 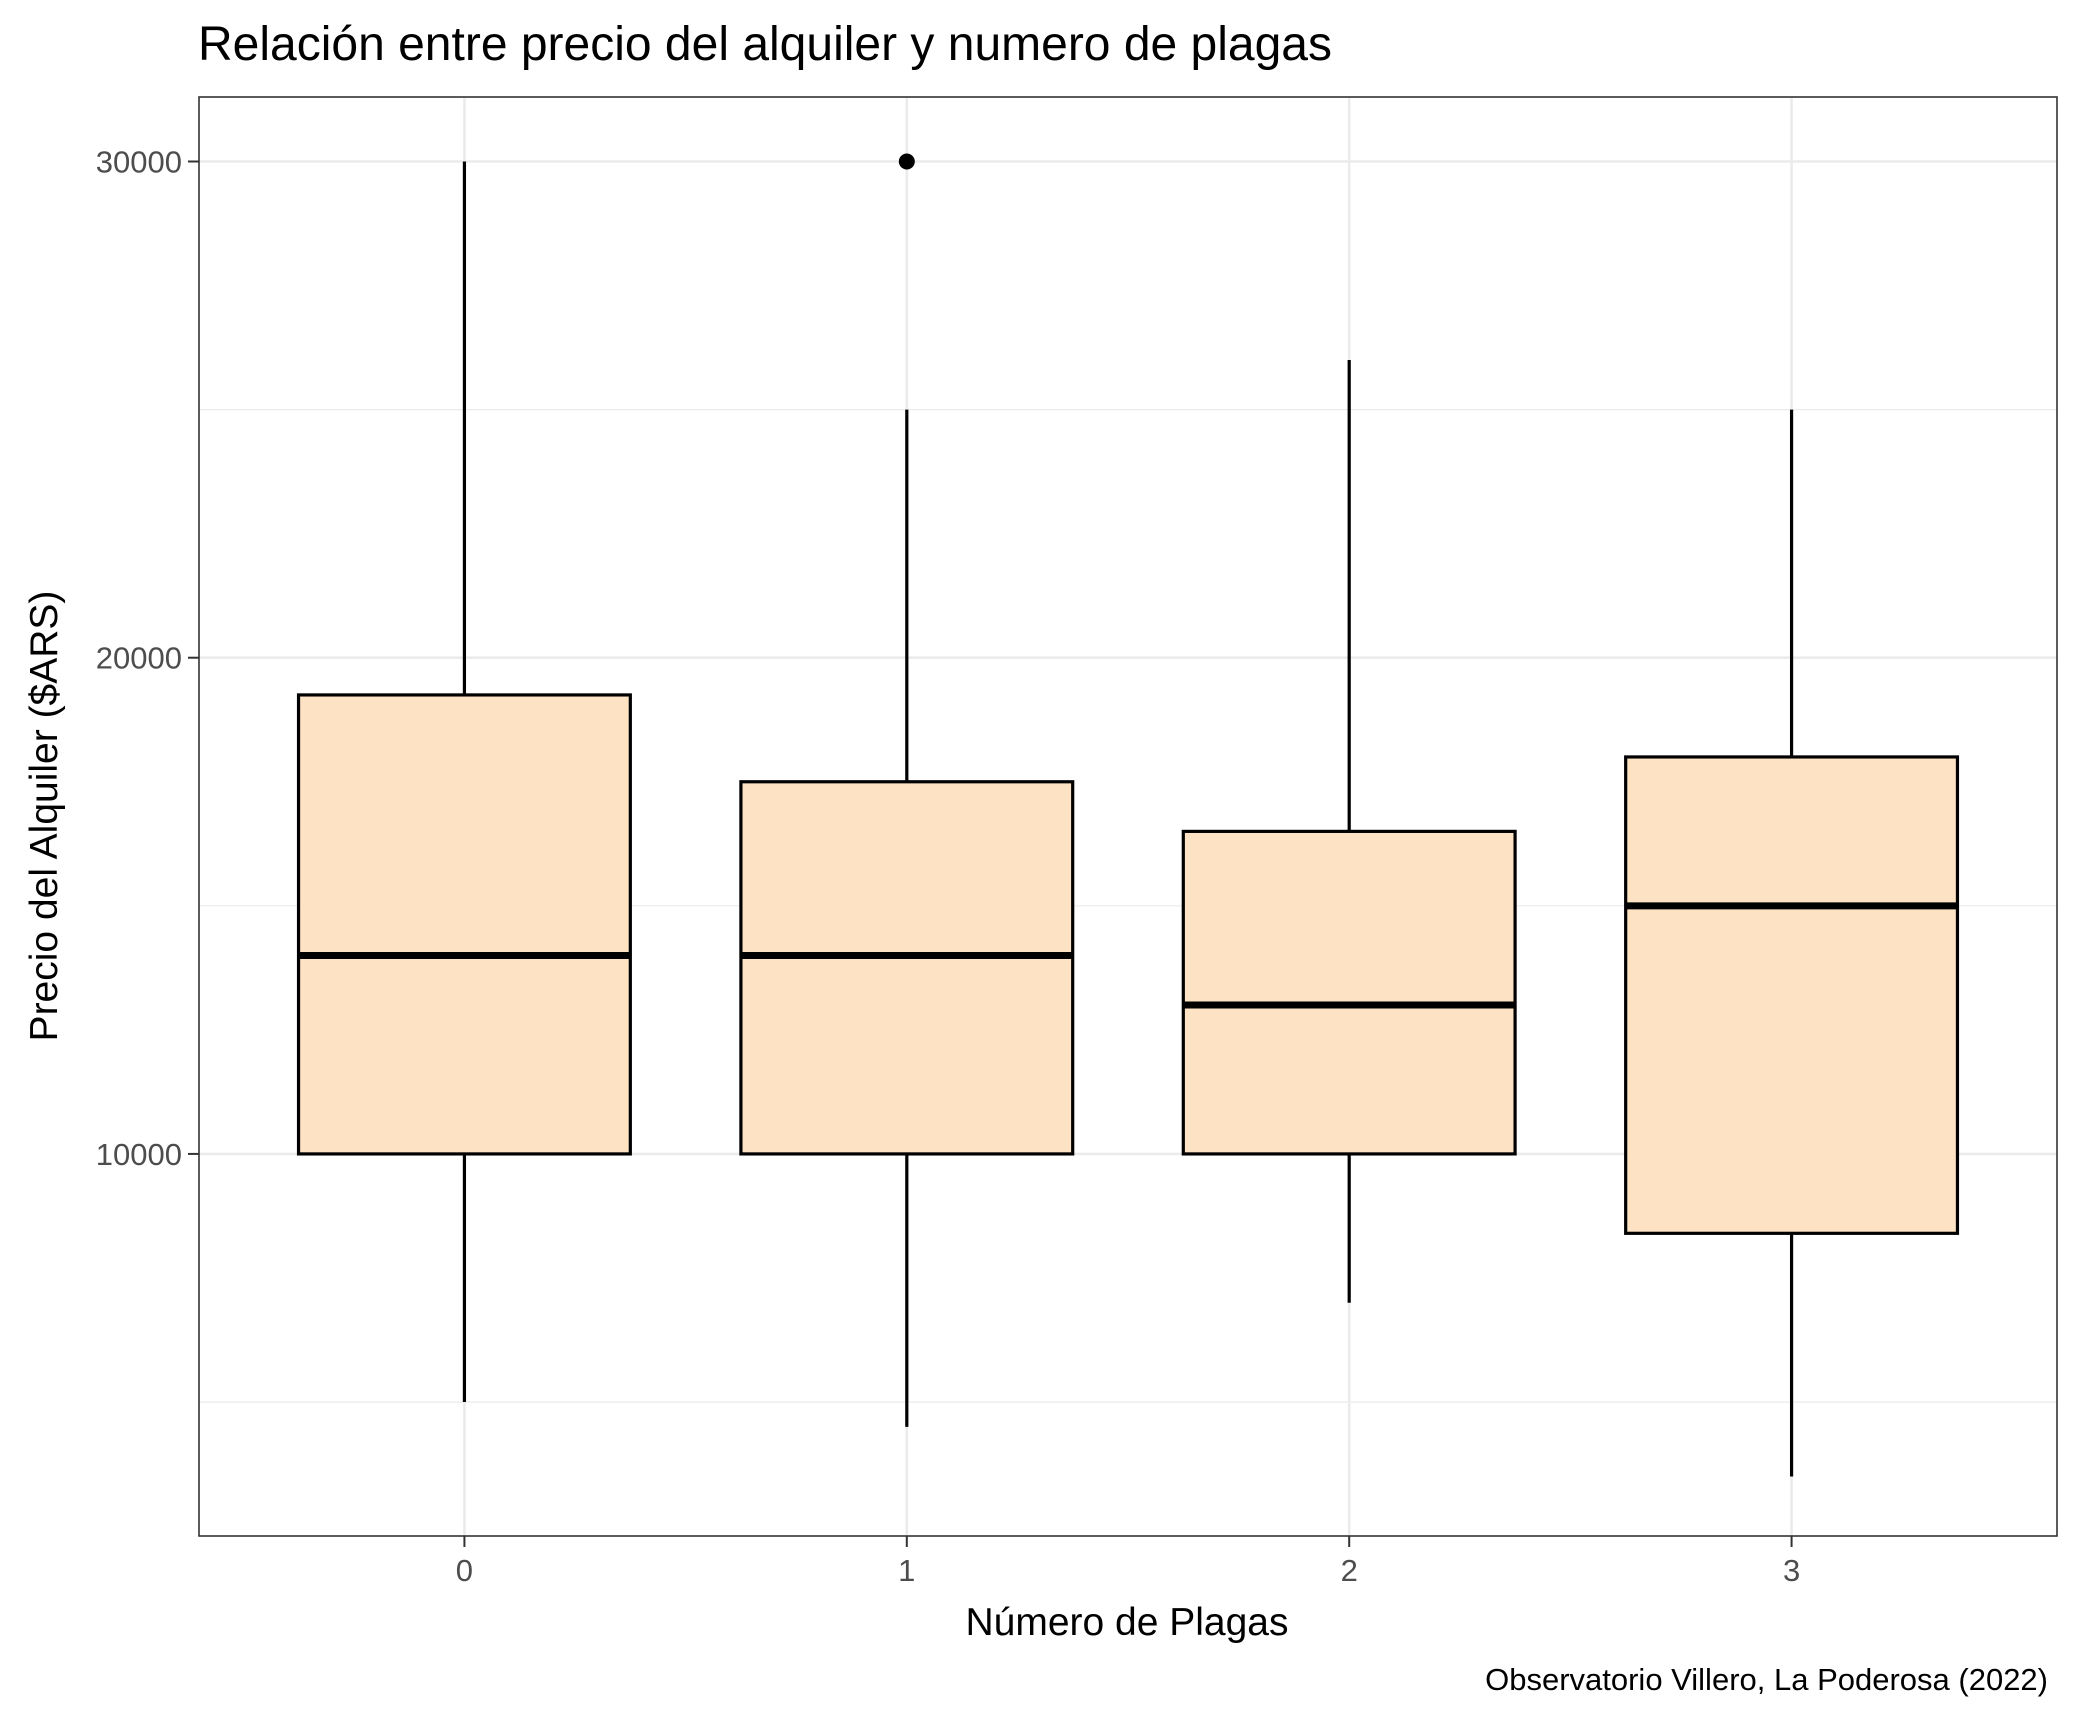 I want to click on x-tick-label: 3, so click(x=1791, y=1570).